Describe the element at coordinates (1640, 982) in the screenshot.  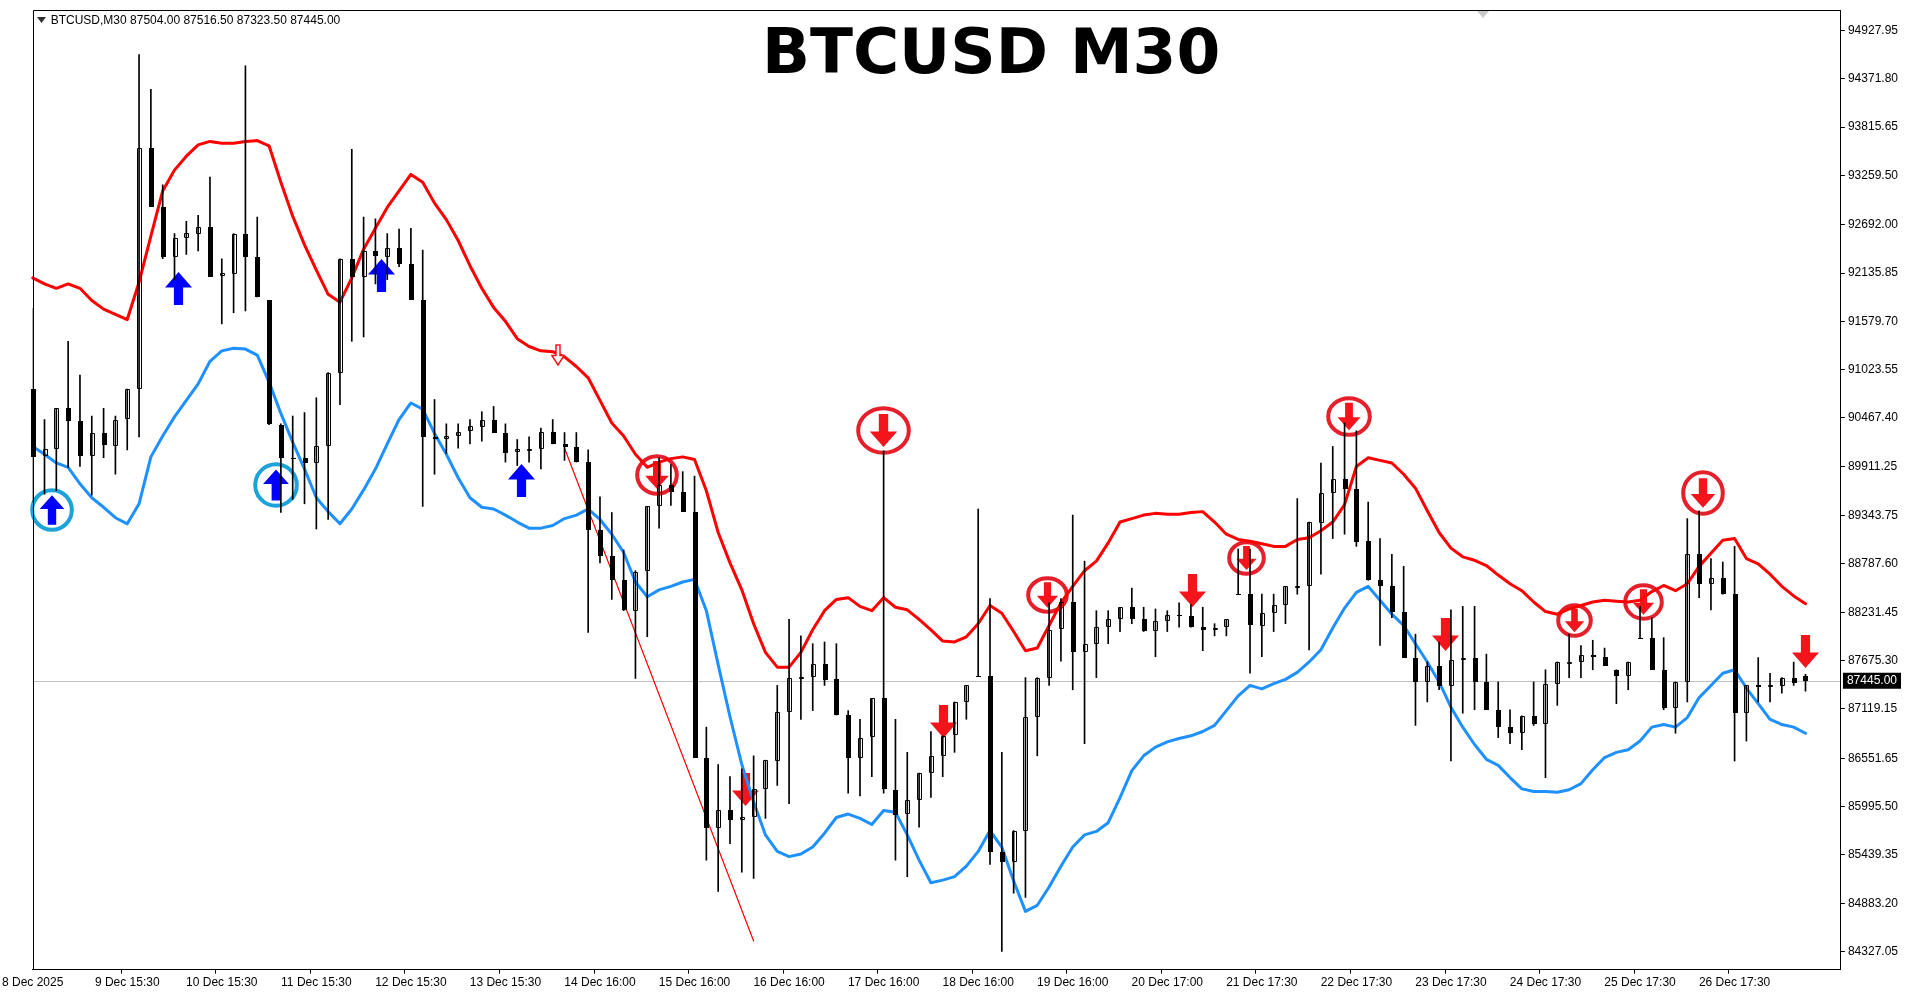
I see `x-tick-label: 25 Dec 17:30` at that location.